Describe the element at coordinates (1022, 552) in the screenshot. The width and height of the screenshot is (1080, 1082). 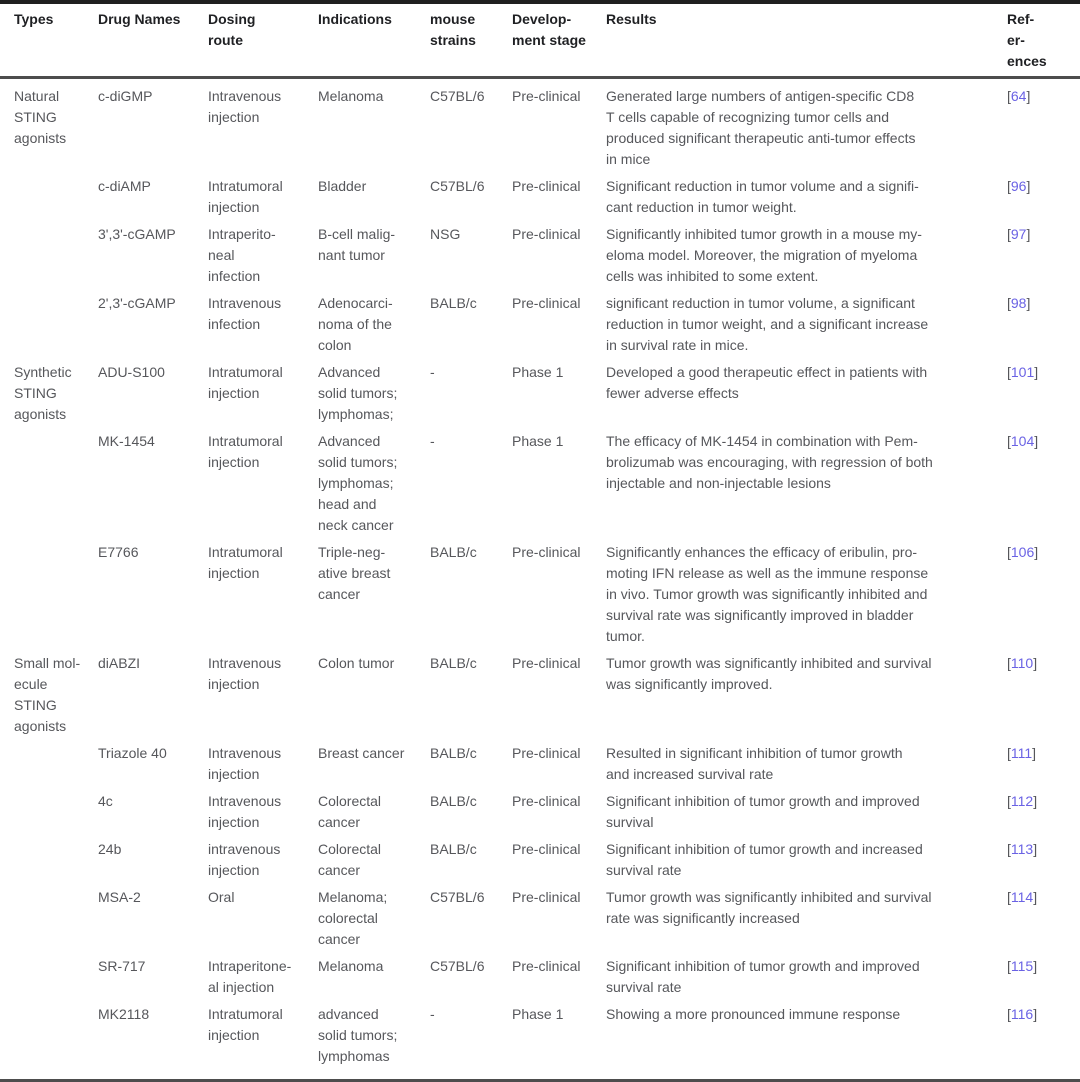
I see `reference-link: 106` at that location.